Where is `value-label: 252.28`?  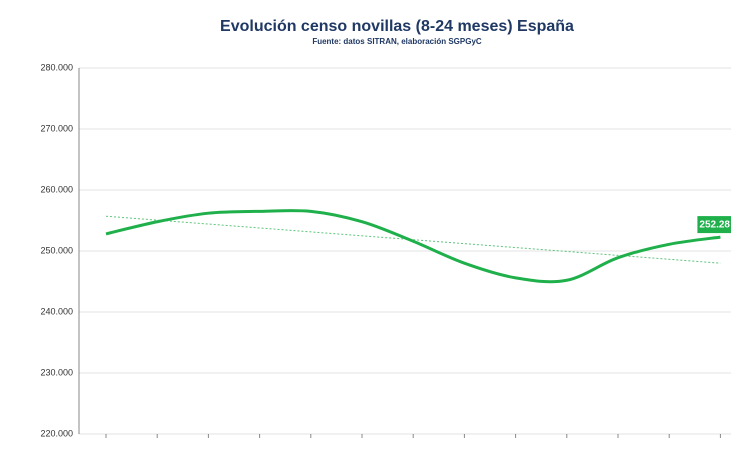 value-label: 252.28 is located at coordinates (714, 225).